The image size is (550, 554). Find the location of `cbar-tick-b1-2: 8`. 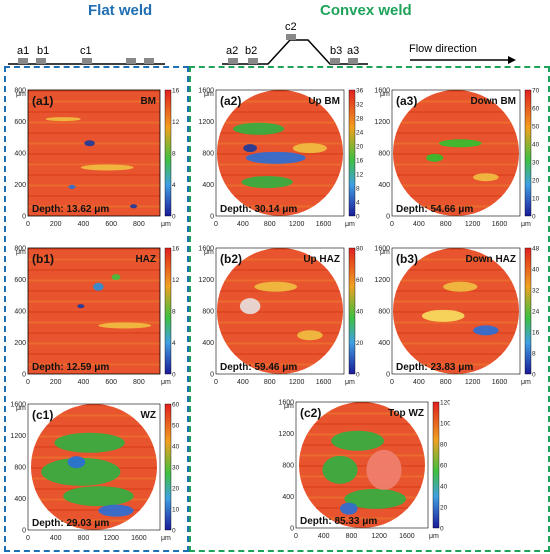

cbar-tick-b1-2: 8 is located at coordinates (174, 312).